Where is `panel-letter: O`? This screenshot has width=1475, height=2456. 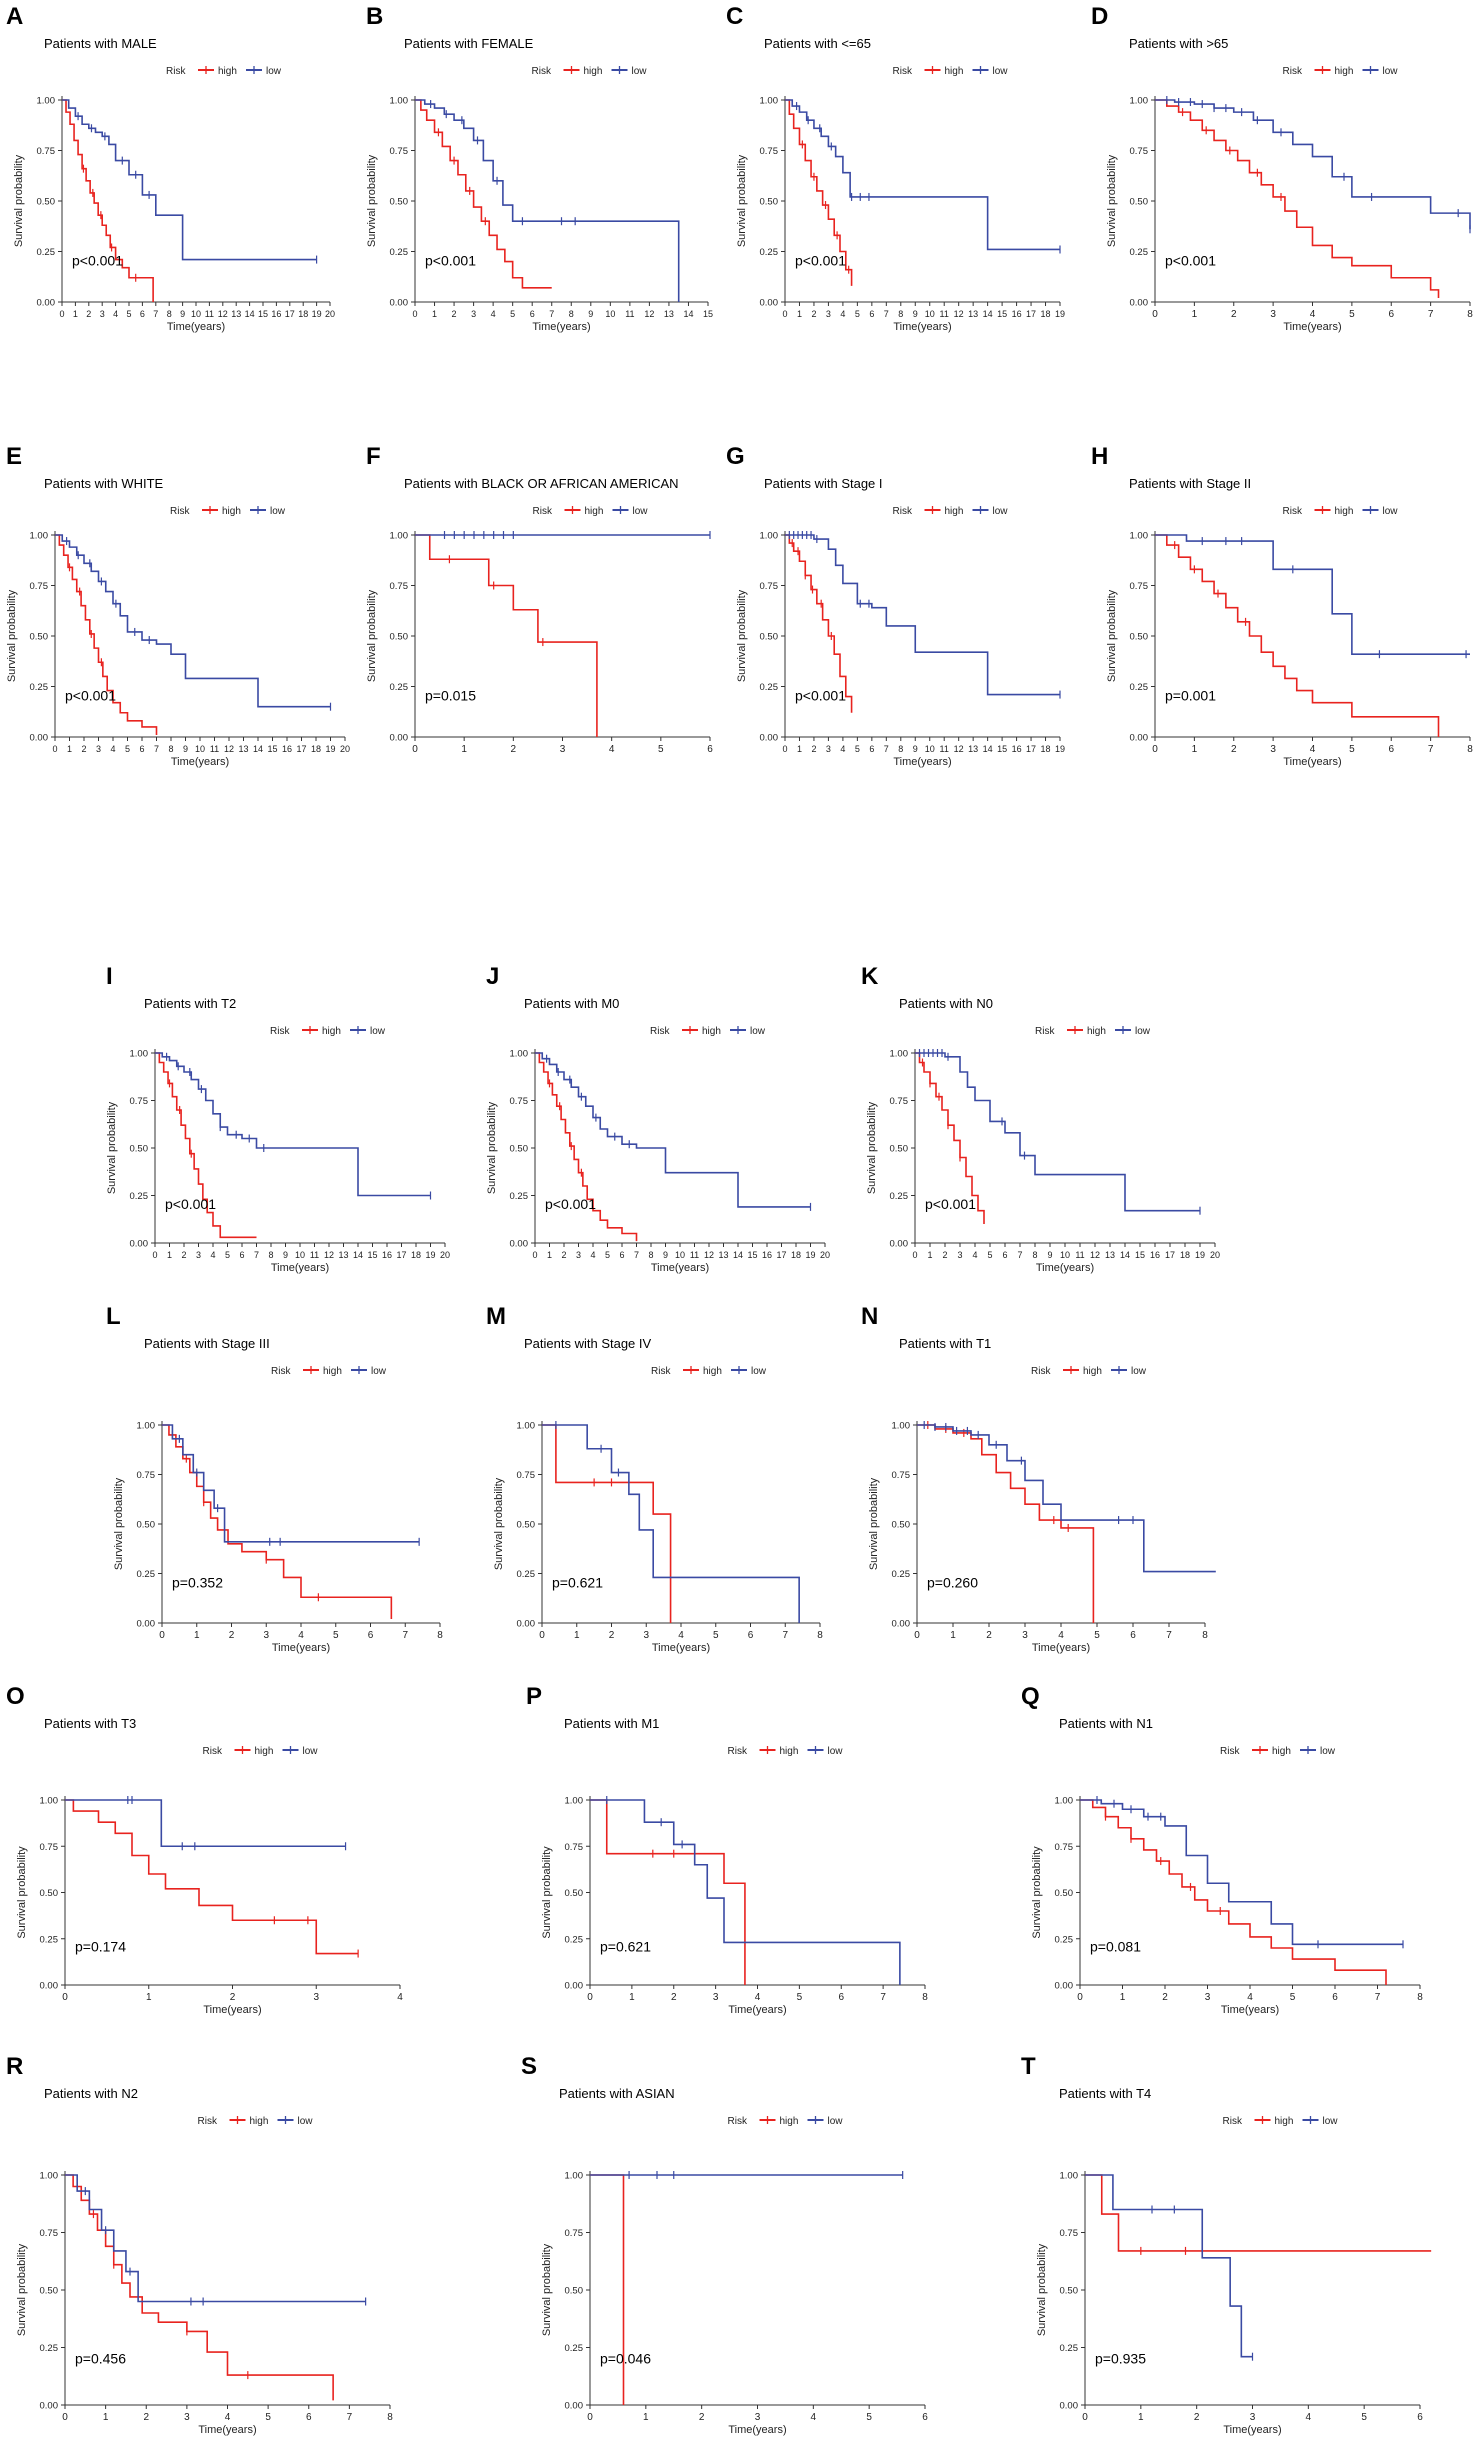 panel-letter: O is located at coordinates (15, 1696).